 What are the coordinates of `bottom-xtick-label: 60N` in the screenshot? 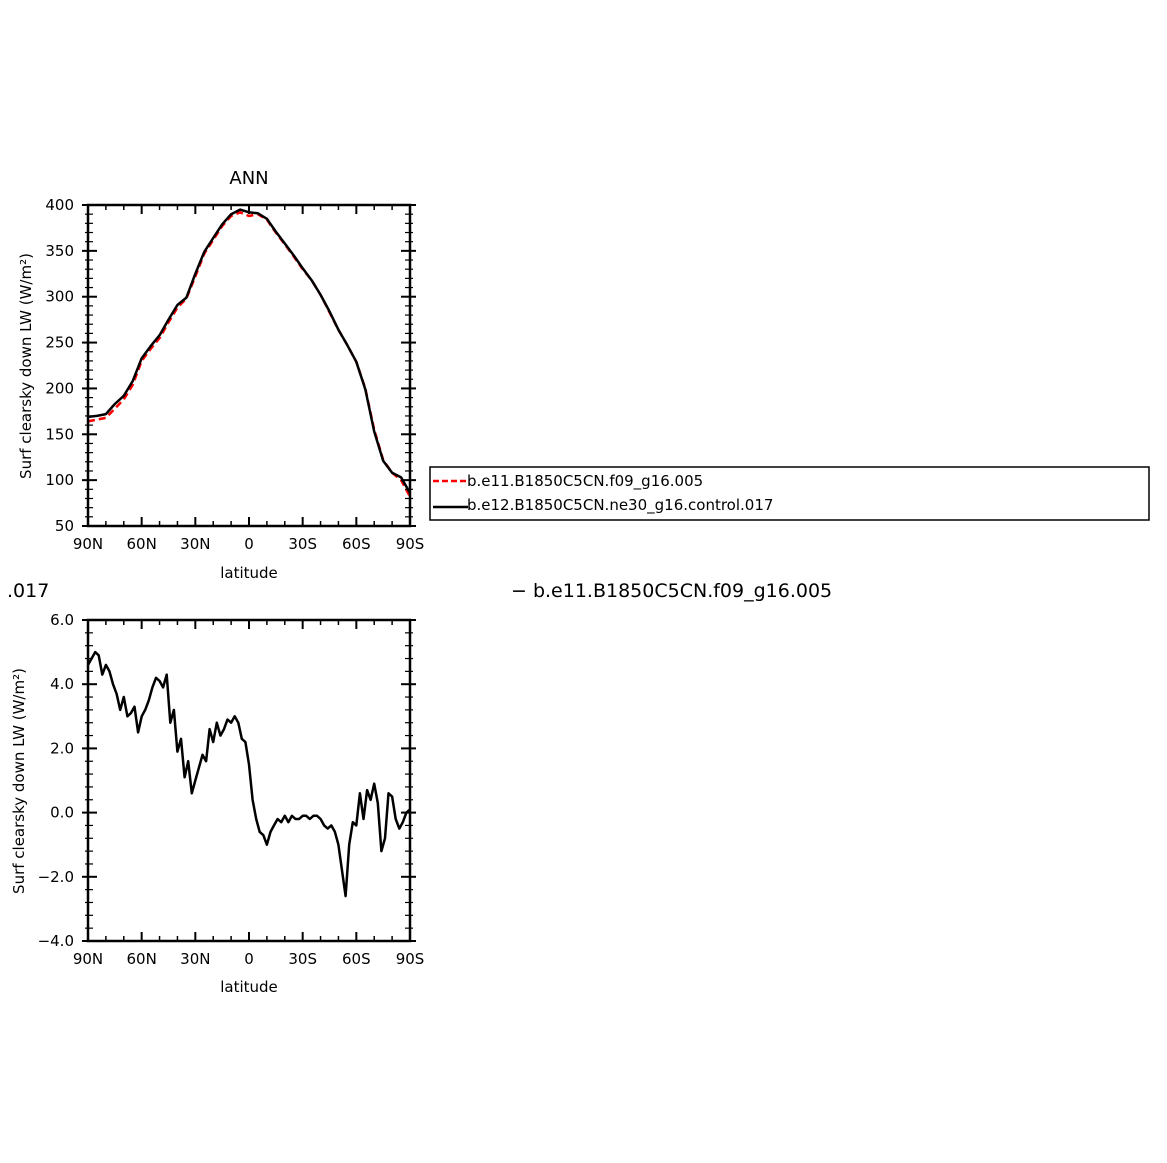 It's located at (142, 959).